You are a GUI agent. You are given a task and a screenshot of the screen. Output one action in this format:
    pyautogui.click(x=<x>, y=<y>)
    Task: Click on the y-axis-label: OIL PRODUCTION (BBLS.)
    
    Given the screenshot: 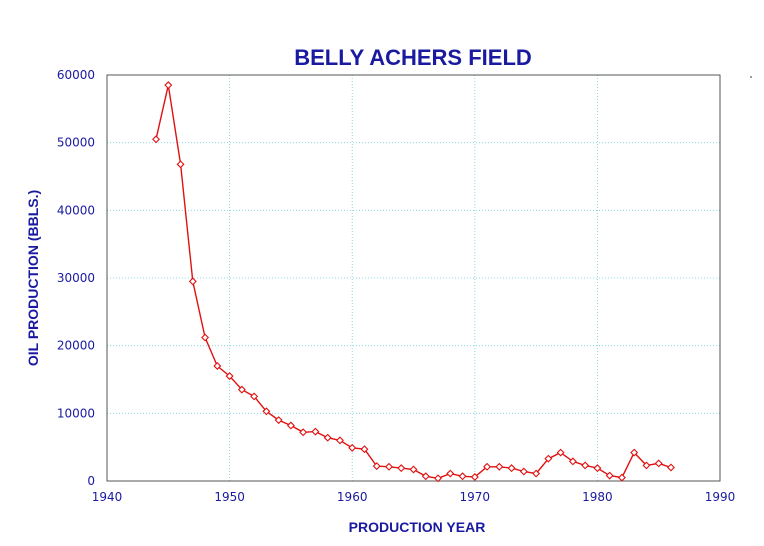 What is the action you would take?
    pyautogui.click(x=33, y=278)
    